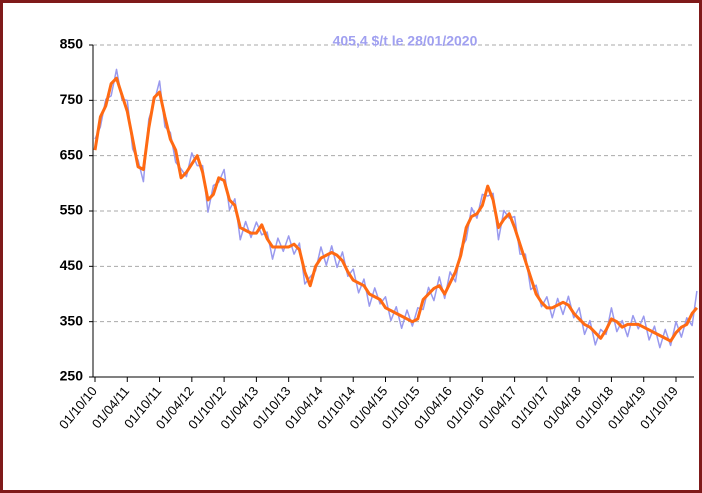  I want to click on y-tick-label: 550, so click(72, 210).